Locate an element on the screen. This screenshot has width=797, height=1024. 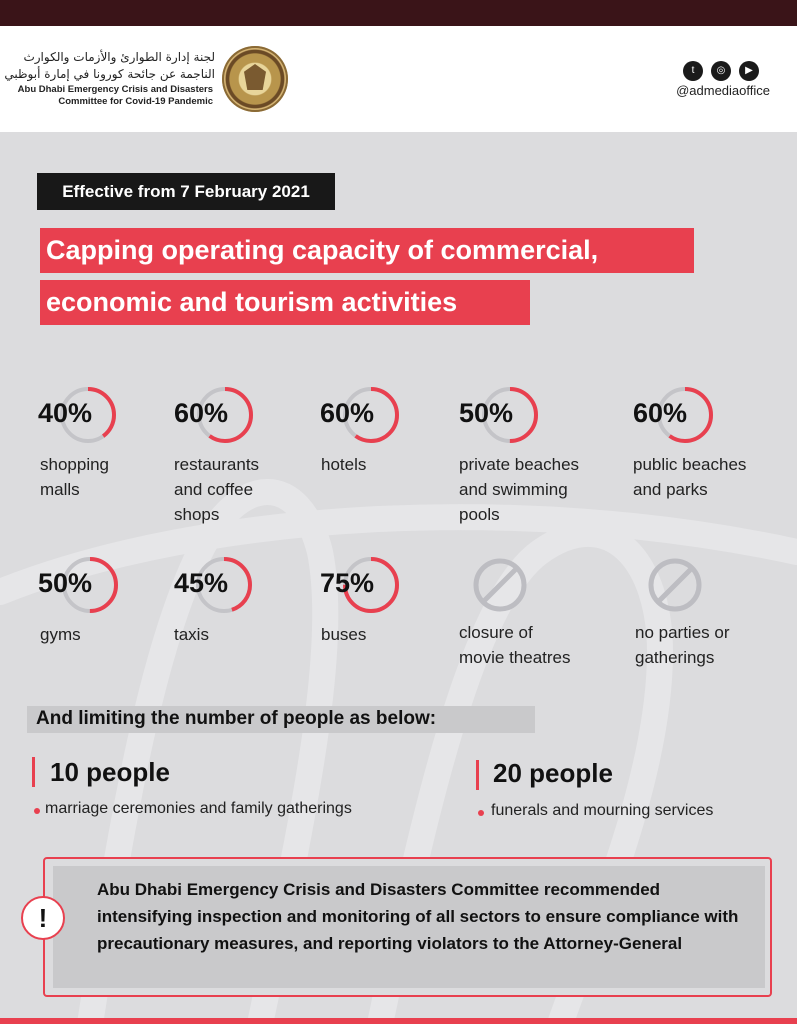
capacity-ring-gyms is located at coordinates (90, 585).